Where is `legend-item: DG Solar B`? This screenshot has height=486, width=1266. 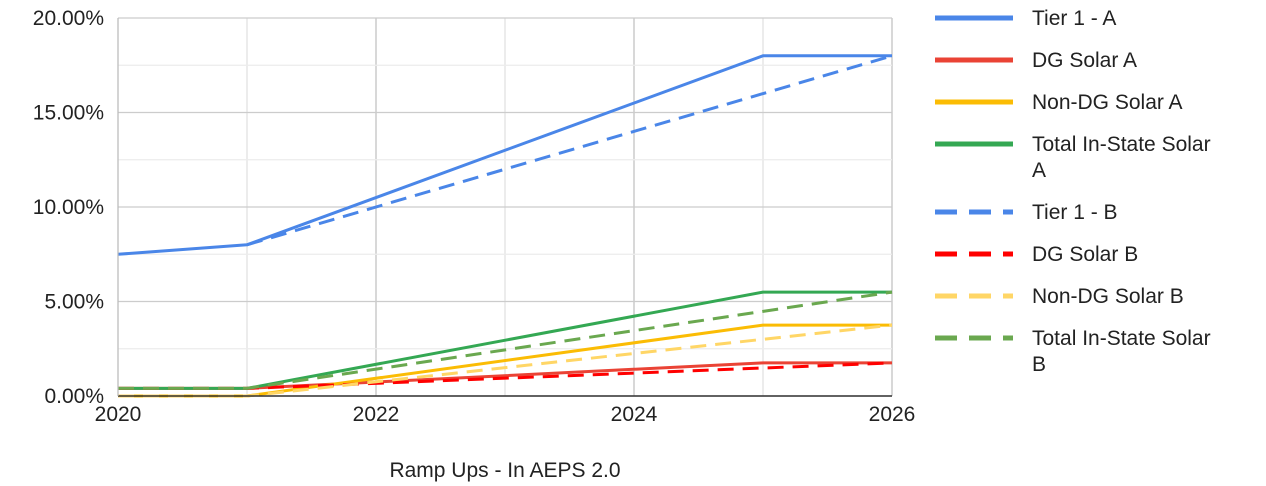 legend-item: DG Solar B is located at coordinates (1036, 254).